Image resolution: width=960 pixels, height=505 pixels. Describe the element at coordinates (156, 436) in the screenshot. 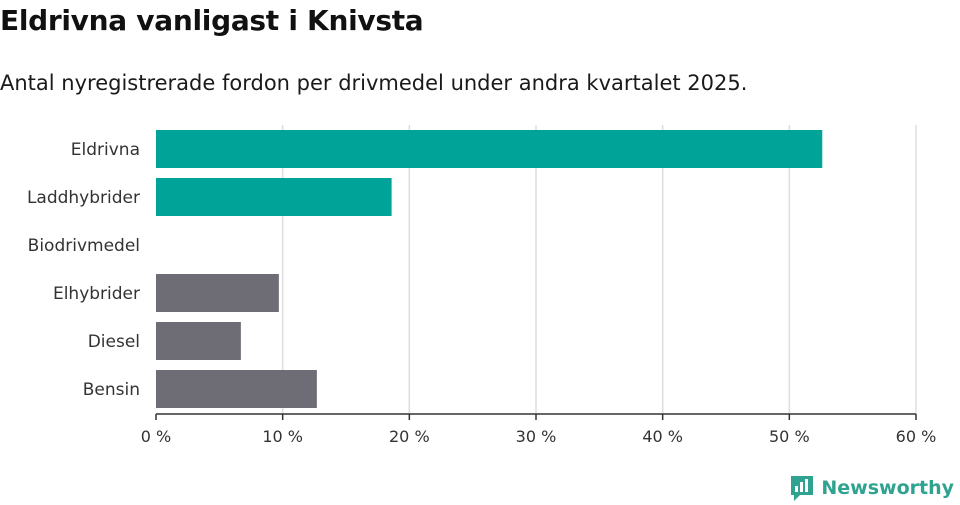

I see `x-tick-label: 0 %` at that location.